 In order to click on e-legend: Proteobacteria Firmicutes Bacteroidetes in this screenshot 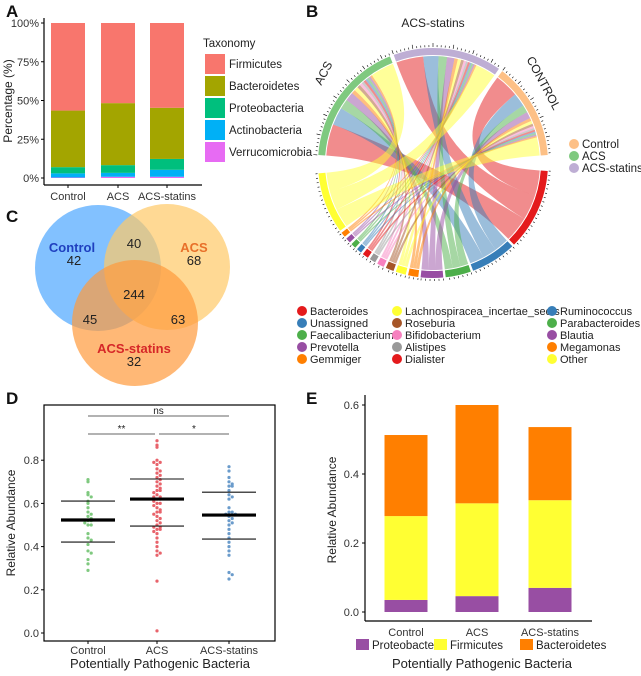, I will do `click(481, 645)`.